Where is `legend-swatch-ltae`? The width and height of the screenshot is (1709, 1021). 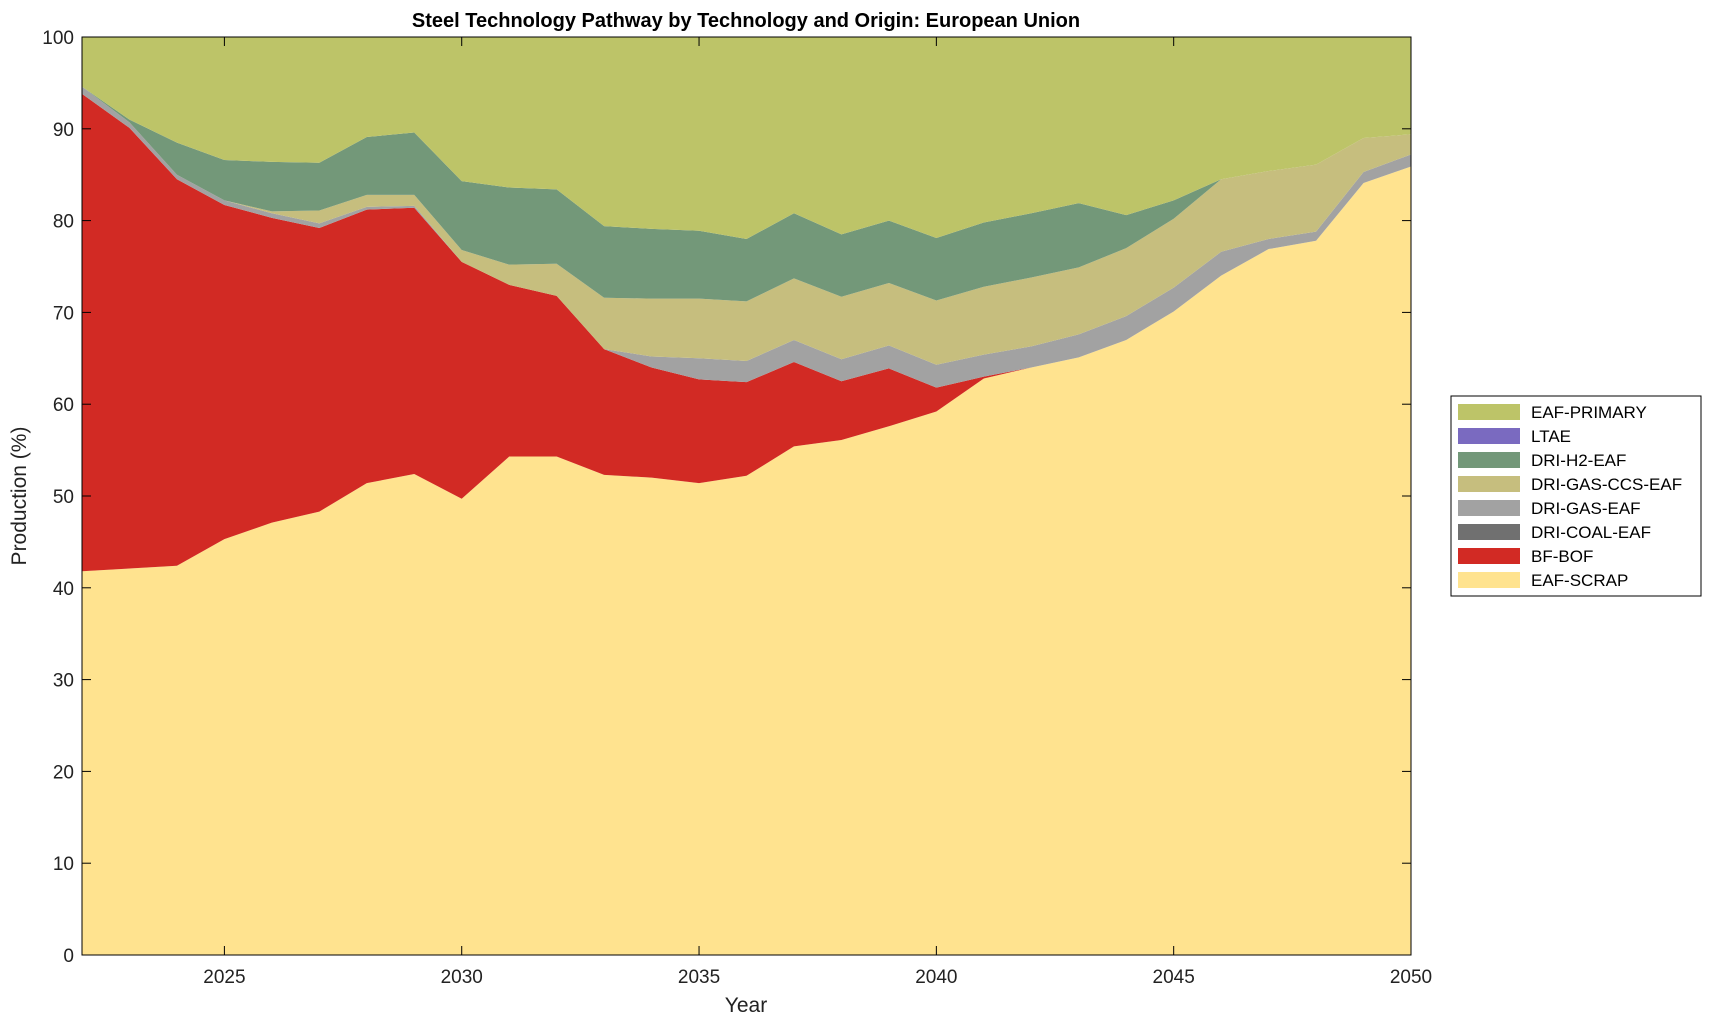 legend-swatch-ltae is located at coordinates (1489, 436).